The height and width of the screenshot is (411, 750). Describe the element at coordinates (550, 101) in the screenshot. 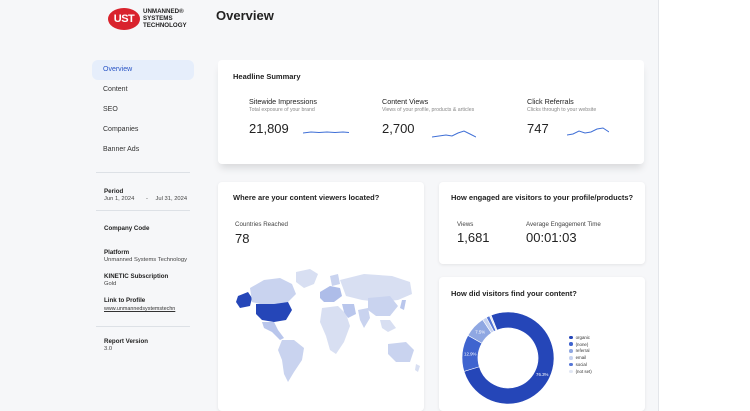

I see `metric-title: Click Referrals` at that location.